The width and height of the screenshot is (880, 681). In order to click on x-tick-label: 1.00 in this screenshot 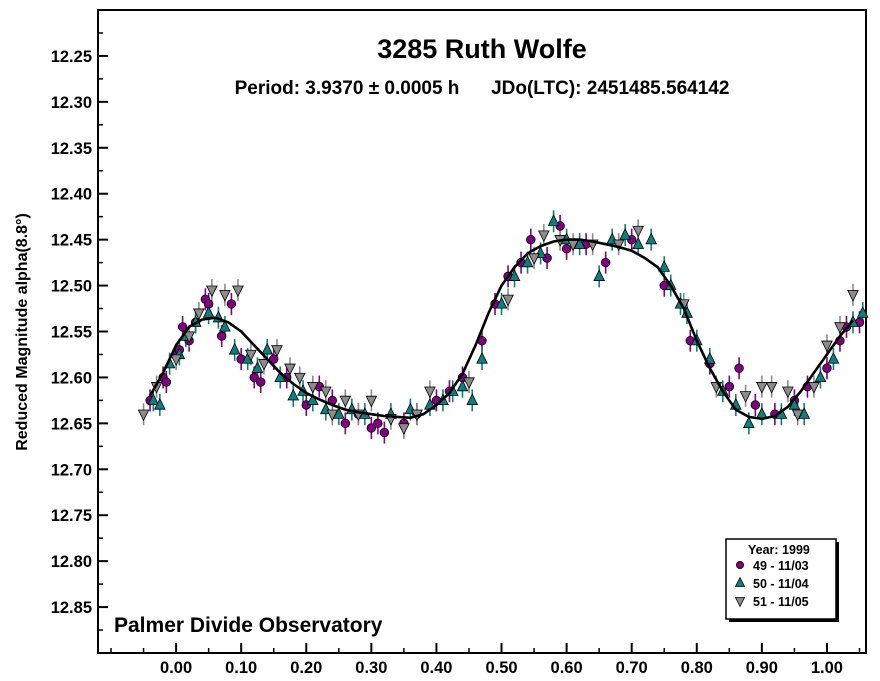, I will do `click(827, 668)`.